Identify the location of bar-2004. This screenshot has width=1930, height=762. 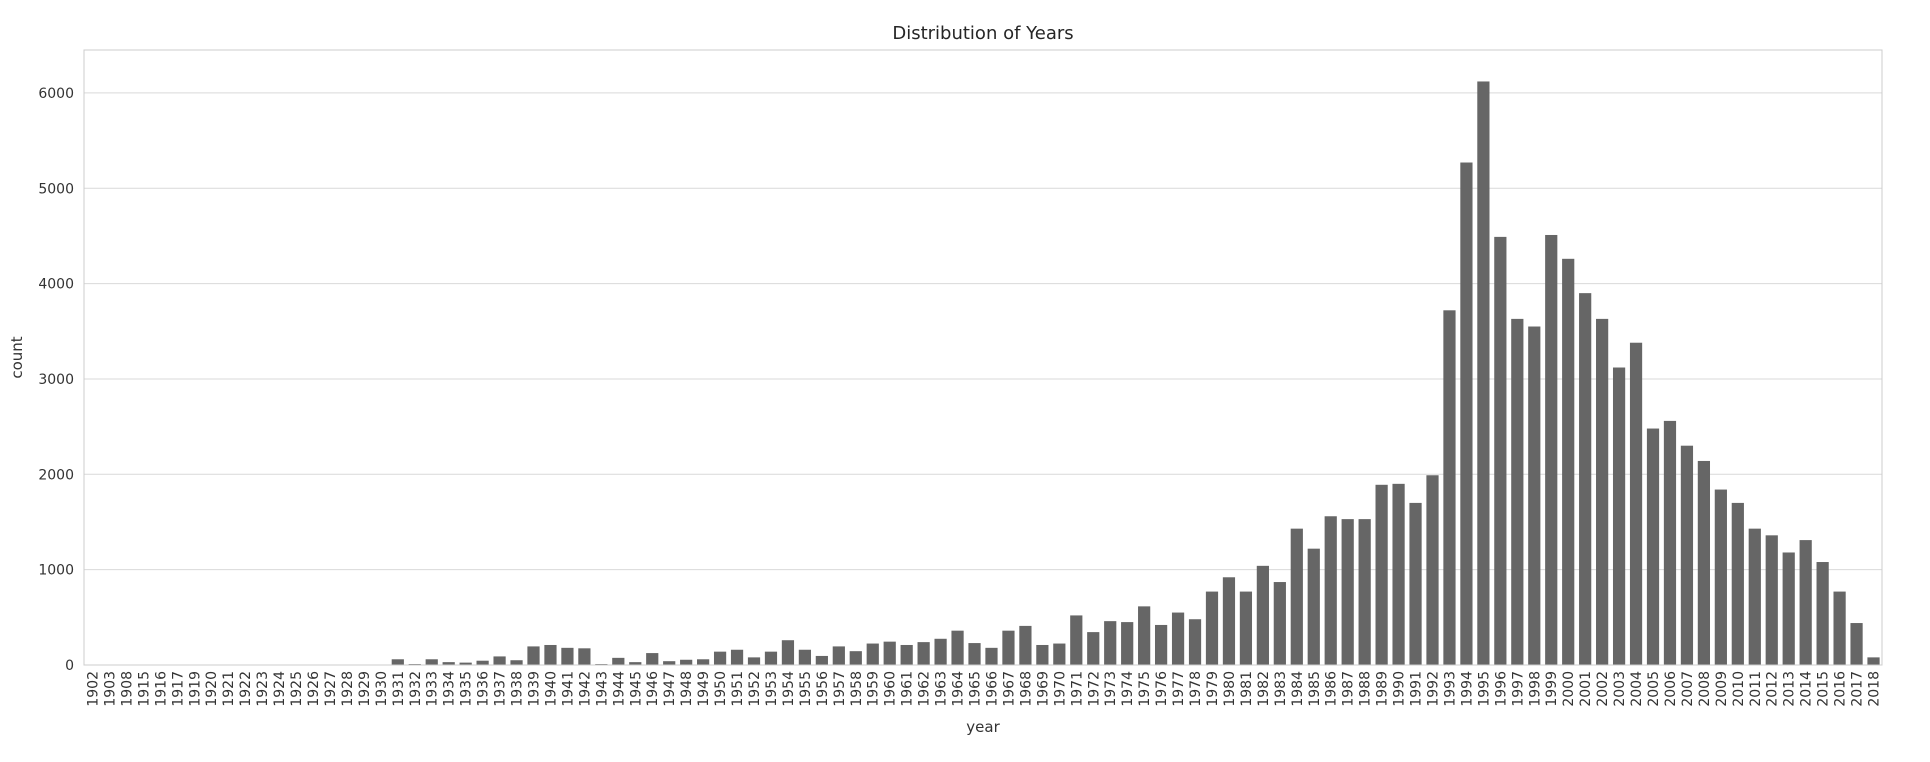
(1636, 503).